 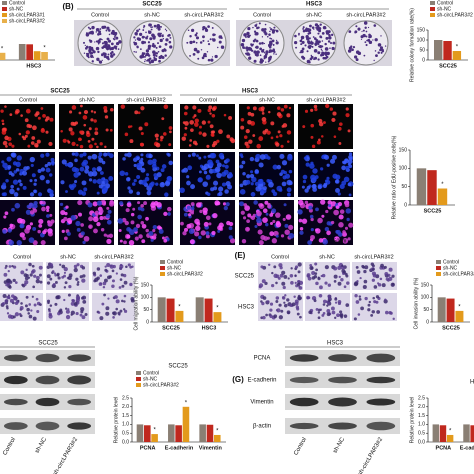 I want to click on y-tick-label: 2.5, so click(x=125, y=398).